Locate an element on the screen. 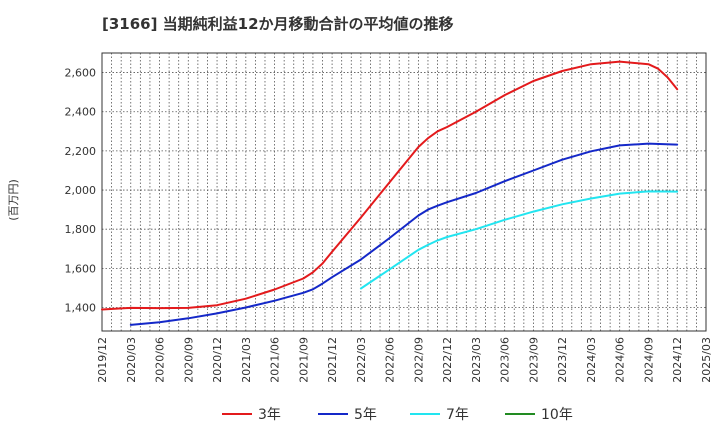 The width and height of the screenshot is (720, 440). x-tick-label: 2020/03 is located at coordinates (131, 360).